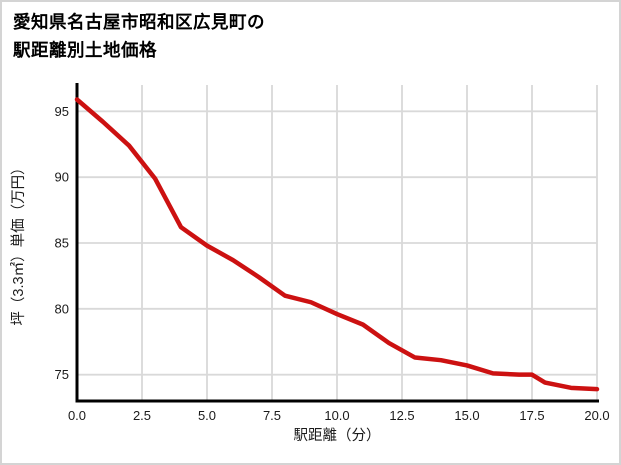 This screenshot has height=465, width=621. What do you see at coordinates (142, 415) in the screenshot?
I see `x-tick-label: 2.5` at bounding box center [142, 415].